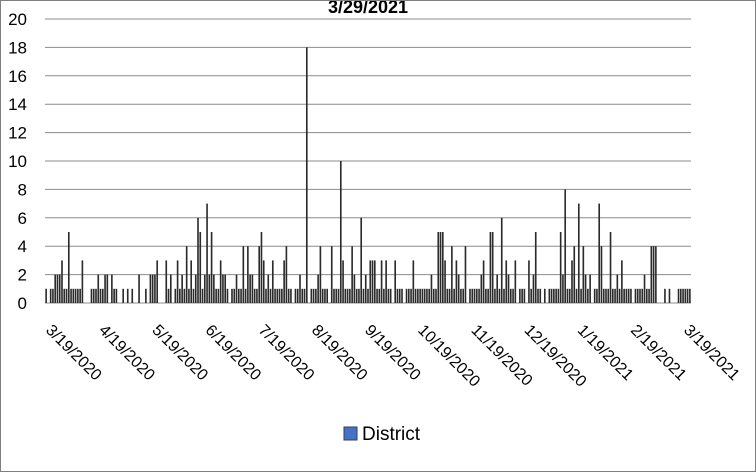  I want to click on y-tick-label: 0, so click(22, 303).